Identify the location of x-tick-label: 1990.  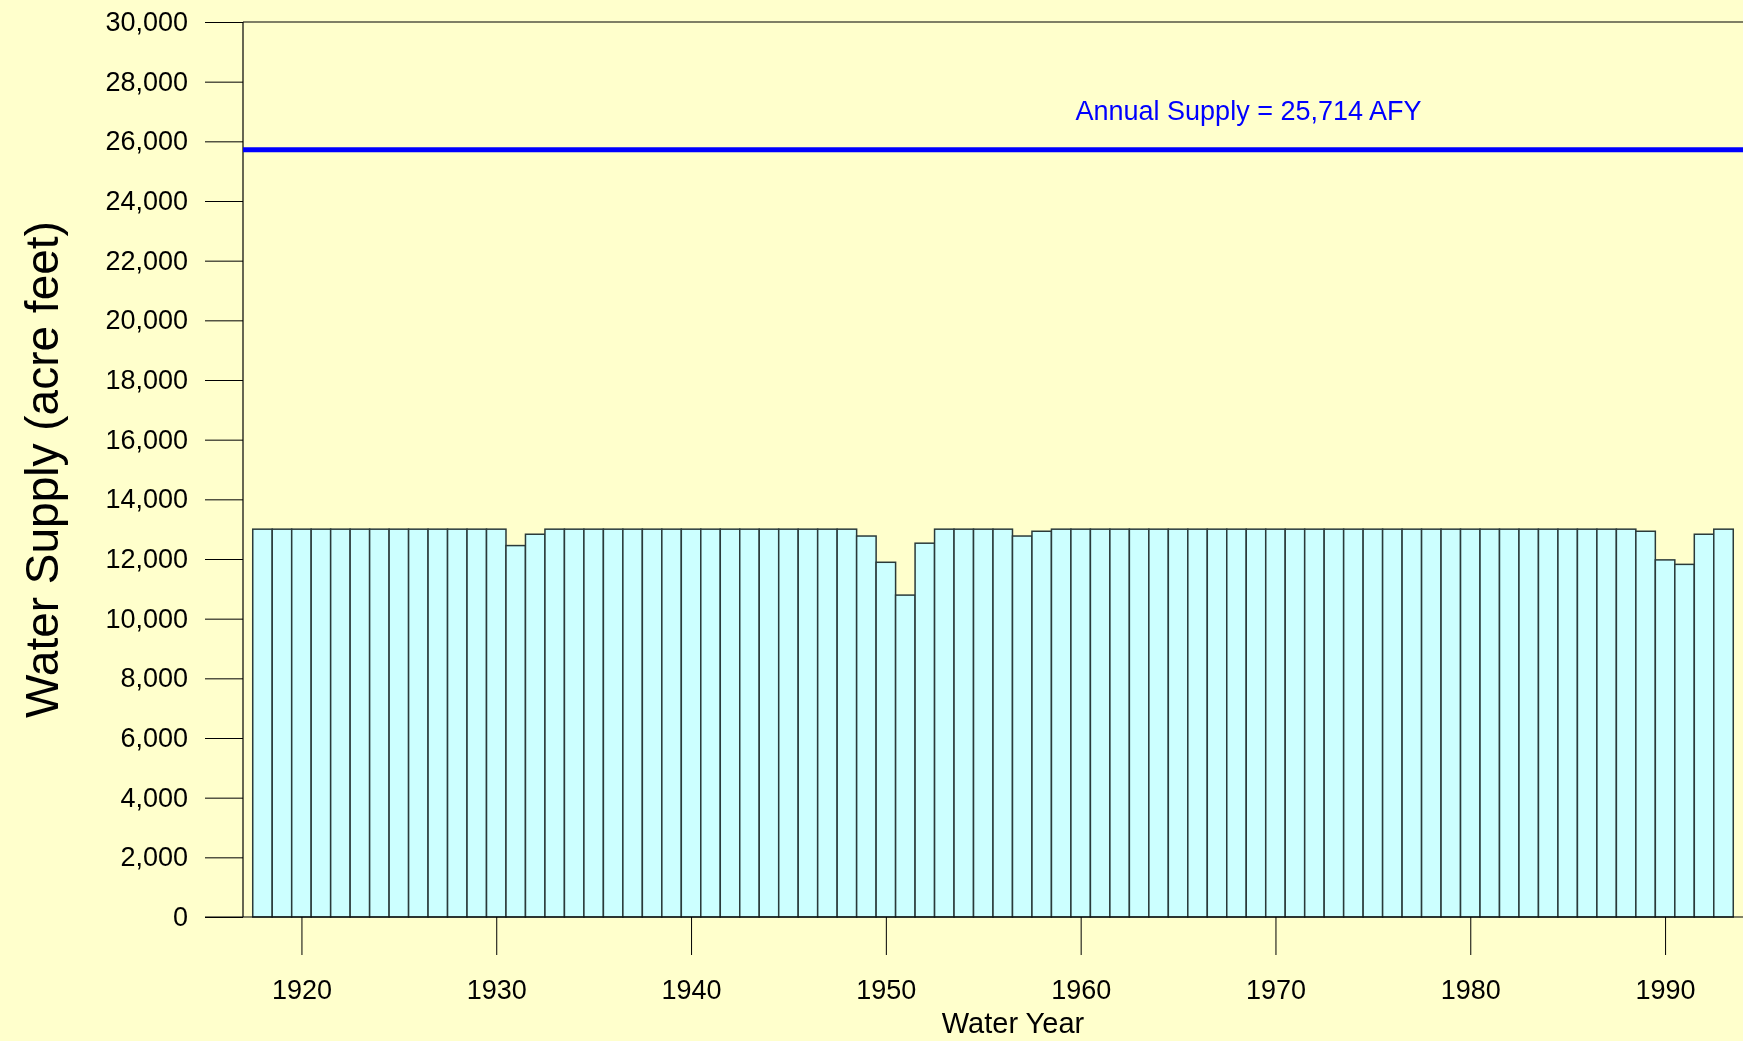
(1665, 990).